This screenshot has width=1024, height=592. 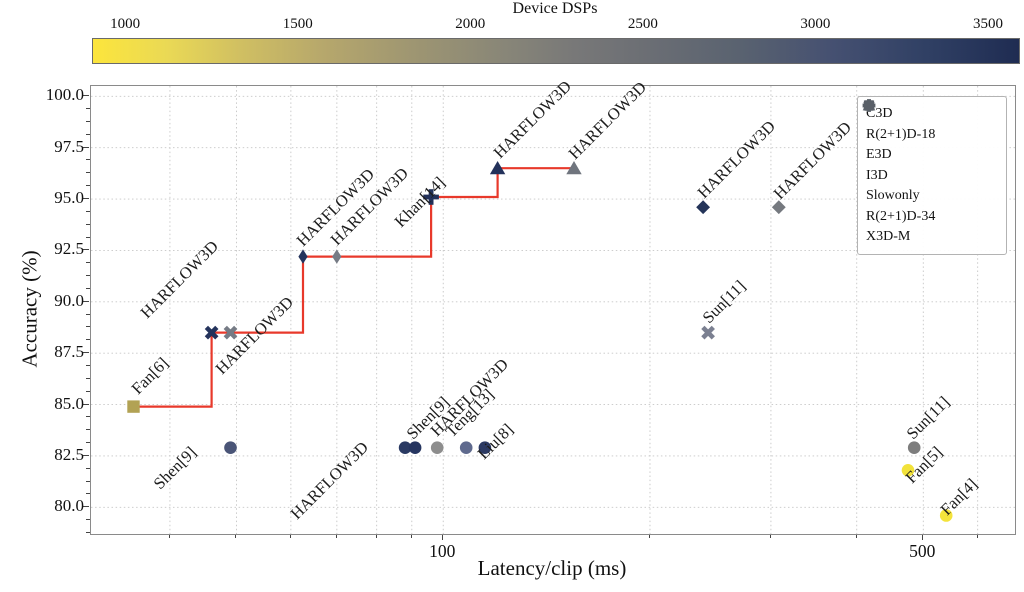 I want to click on legend-item: Slowonly, so click(x=930, y=153).